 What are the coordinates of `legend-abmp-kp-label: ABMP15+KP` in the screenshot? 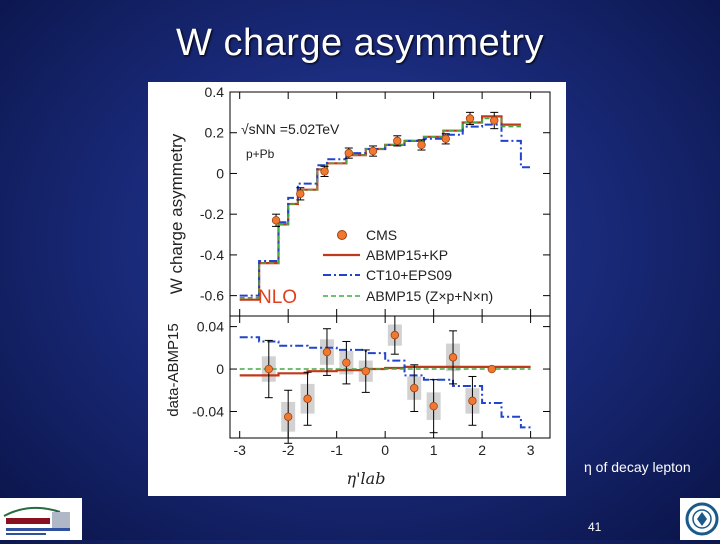 It's located at (407, 255).